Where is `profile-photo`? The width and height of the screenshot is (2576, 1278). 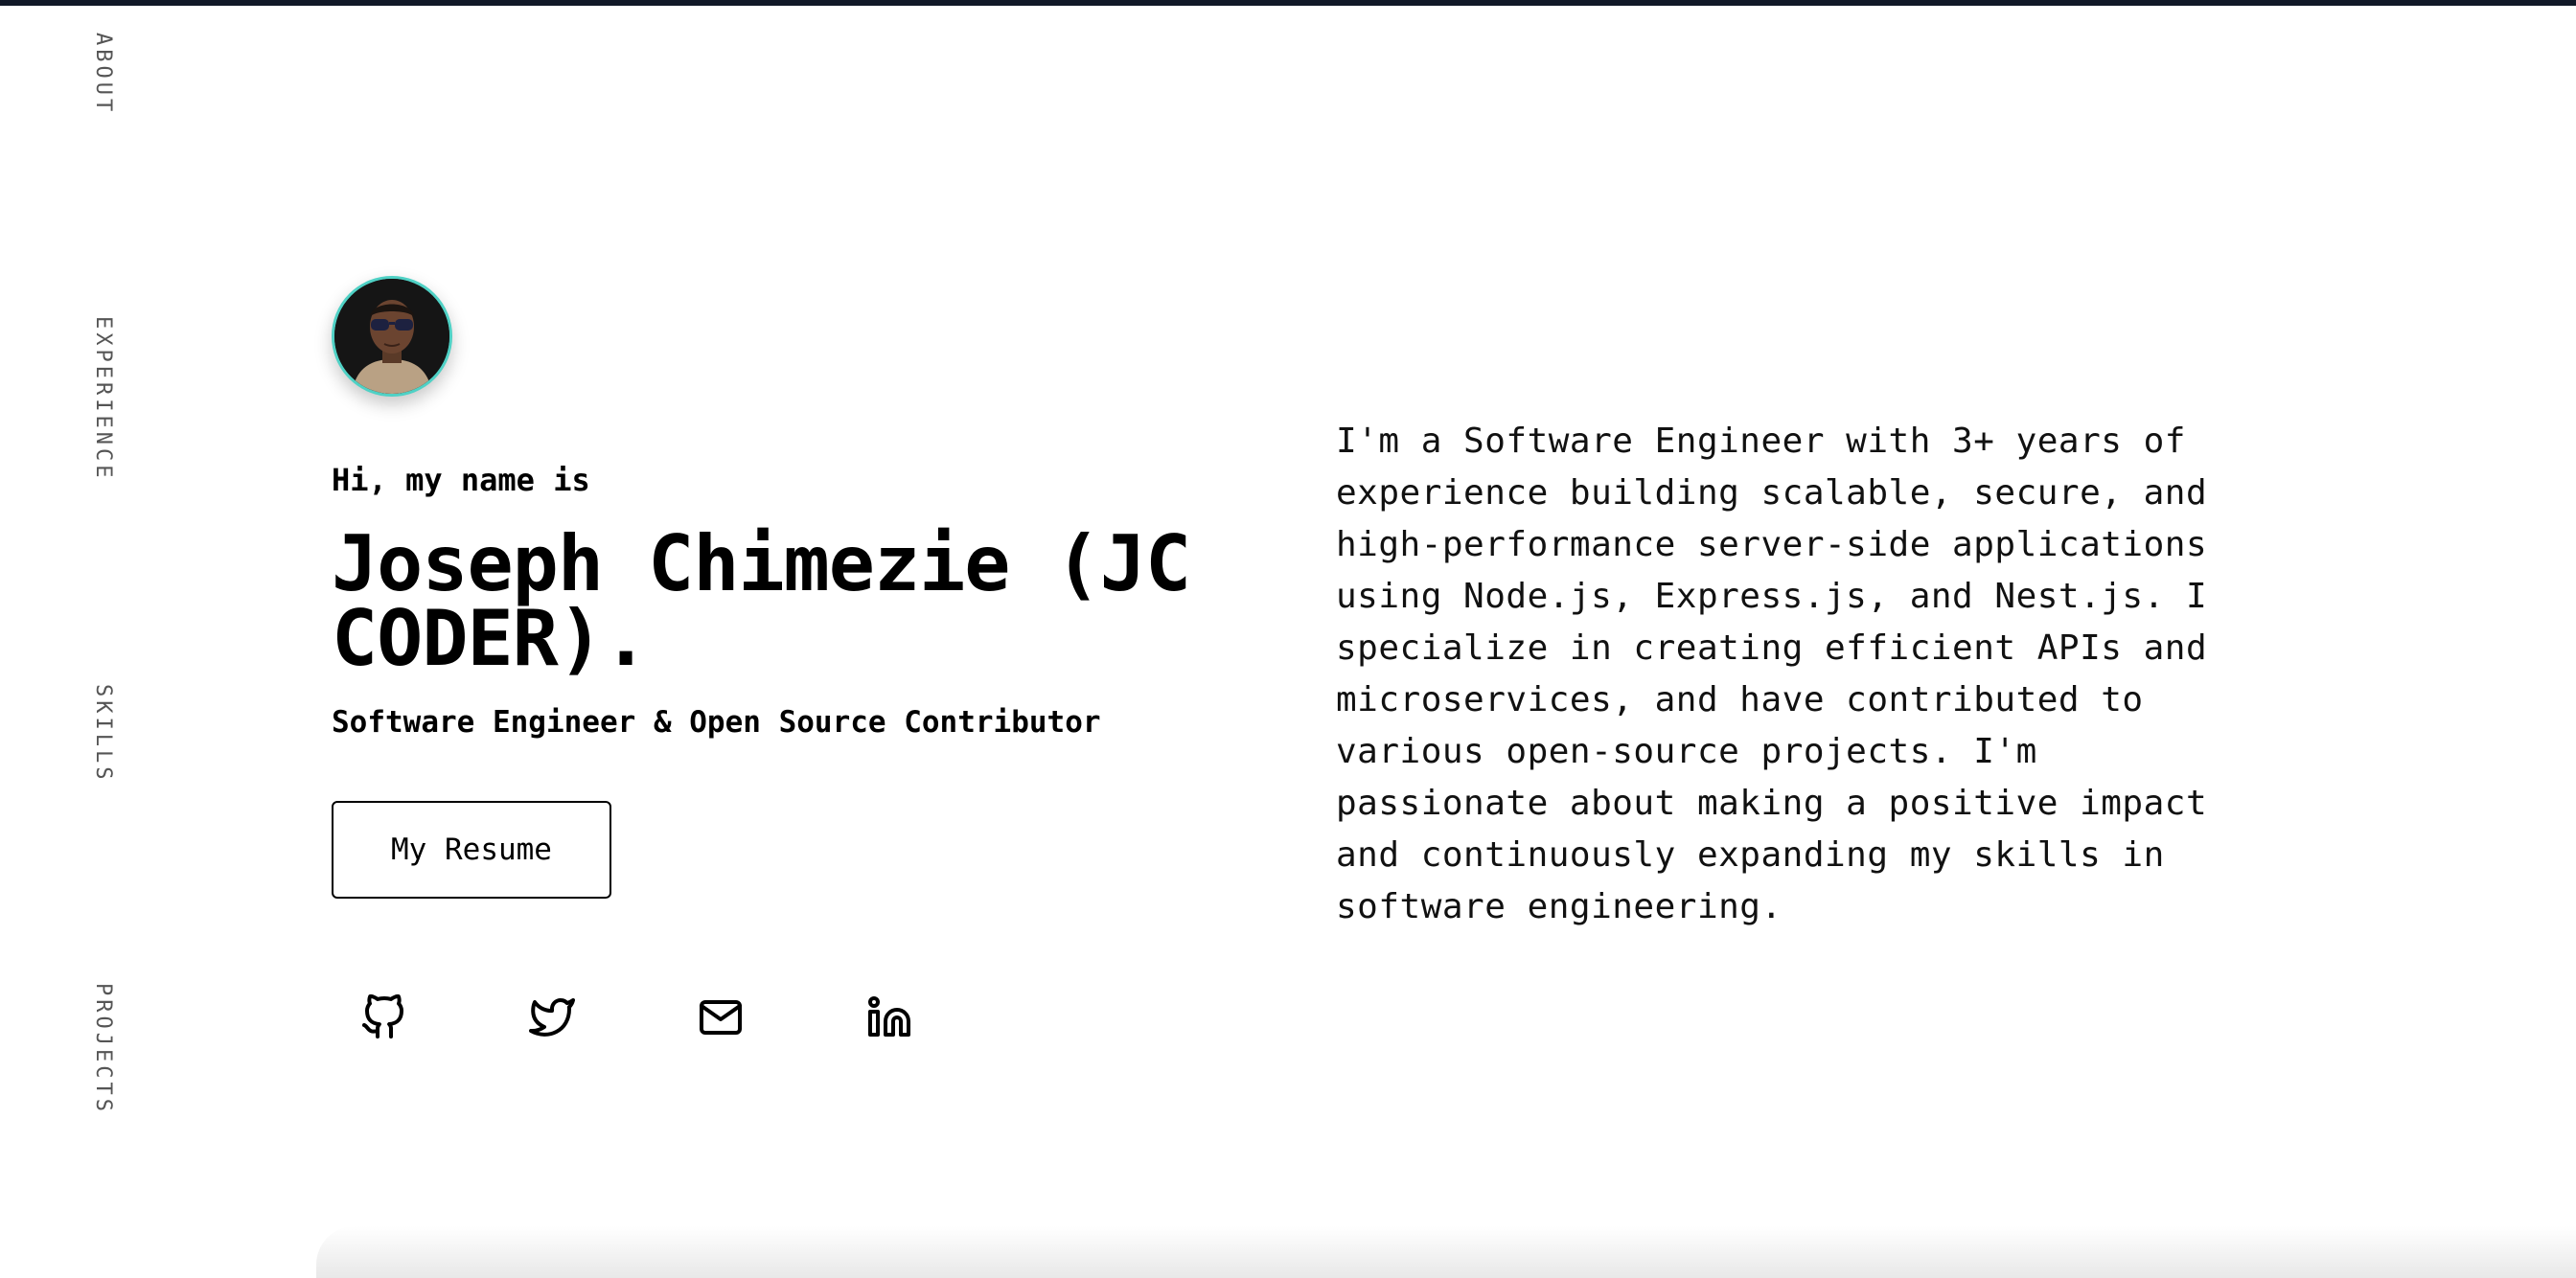 profile-photo is located at coordinates (391, 336).